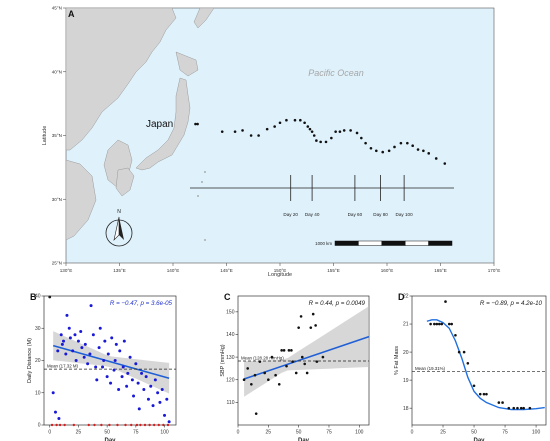 Image resolution: width=550 pixels, height=441 pixels. I want to click on x-tick-label: 100, so click(164, 433).